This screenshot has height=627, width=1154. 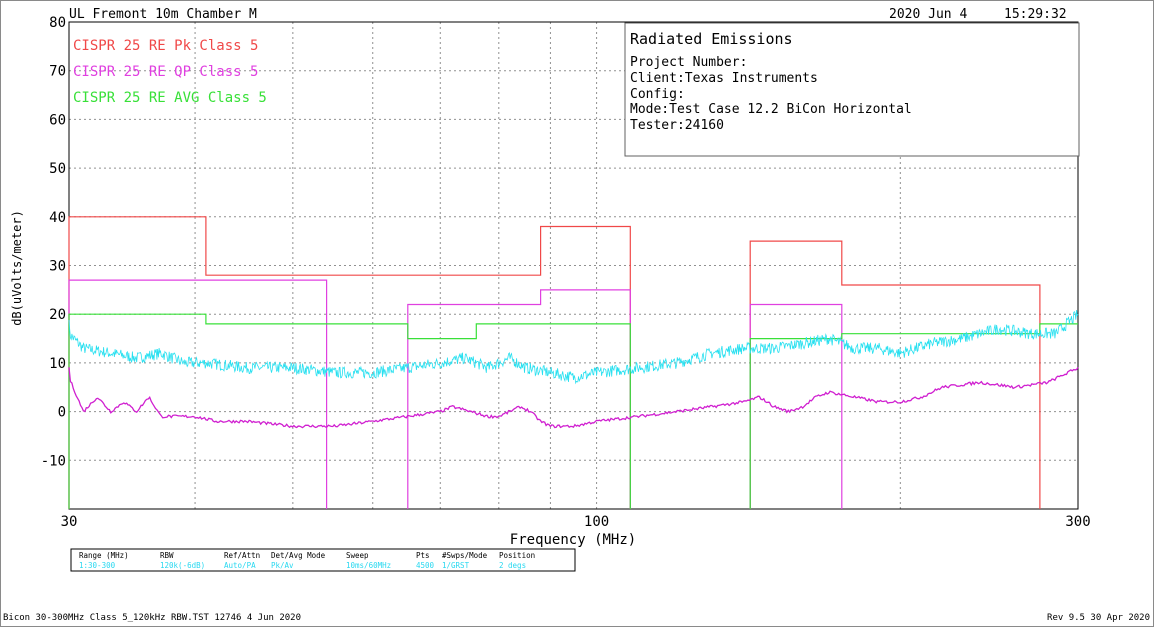 What do you see at coordinates (57, 267) in the screenshot?
I see `y-tick-label: 30` at bounding box center [57, 267].